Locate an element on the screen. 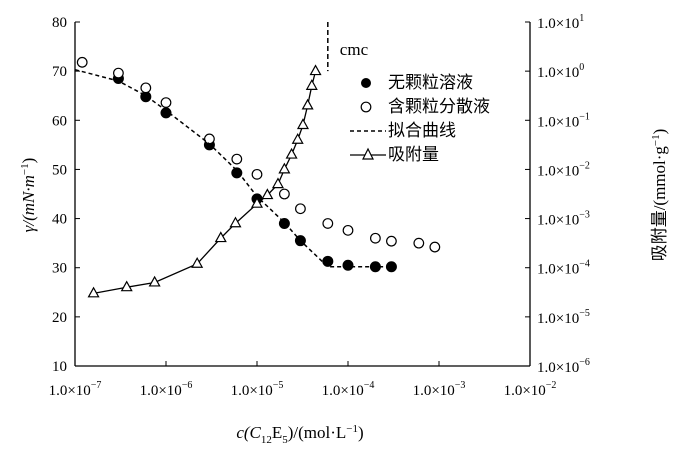 This screenshot has width=689, height=460. y-right-tick-label: 1.0×10⁻⁶ is located at coordinates (563, 366).